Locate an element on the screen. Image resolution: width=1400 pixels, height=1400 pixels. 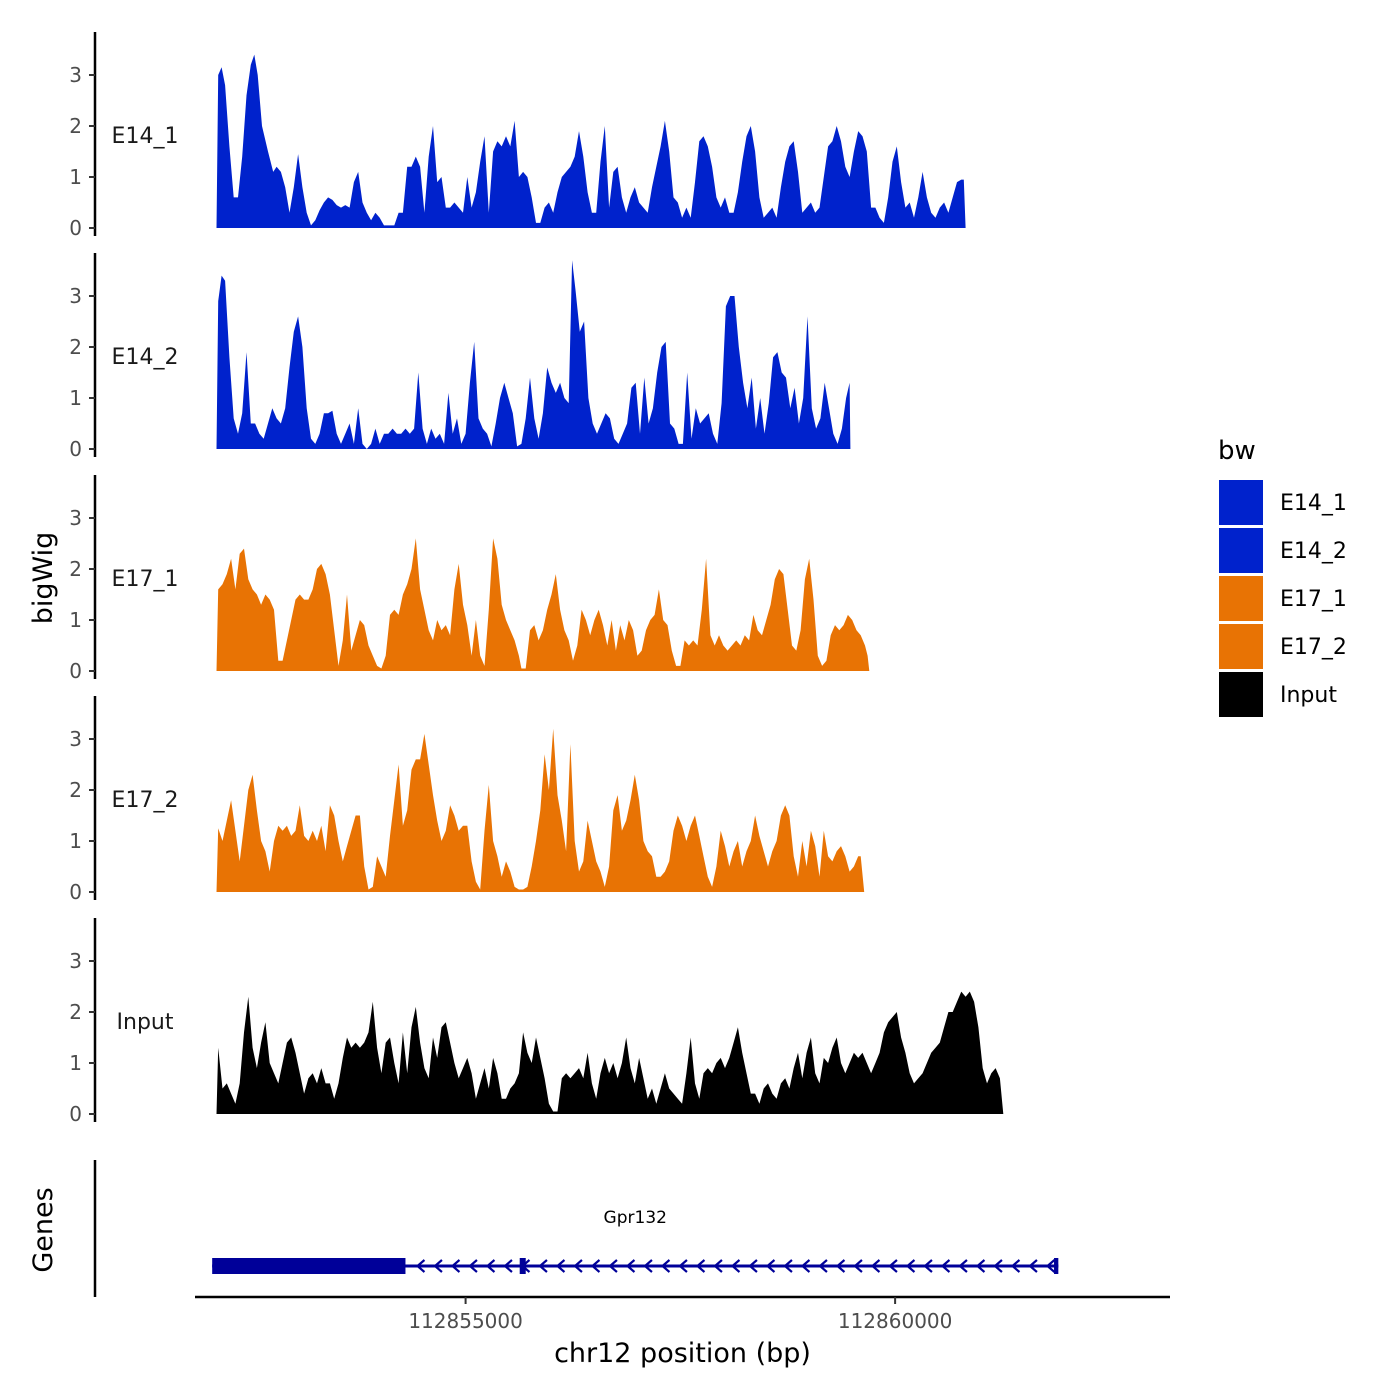
track-panel-e14-2: 0 1 2 3 E14_2 is located at coordinates (460, 357).